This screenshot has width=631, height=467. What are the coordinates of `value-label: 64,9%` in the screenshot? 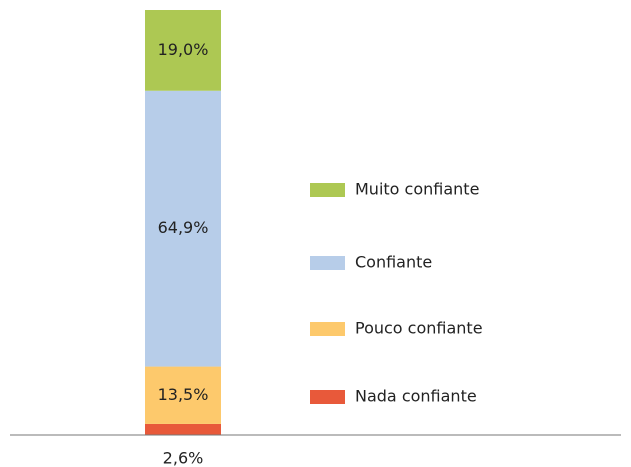 It's located at (183, 227).